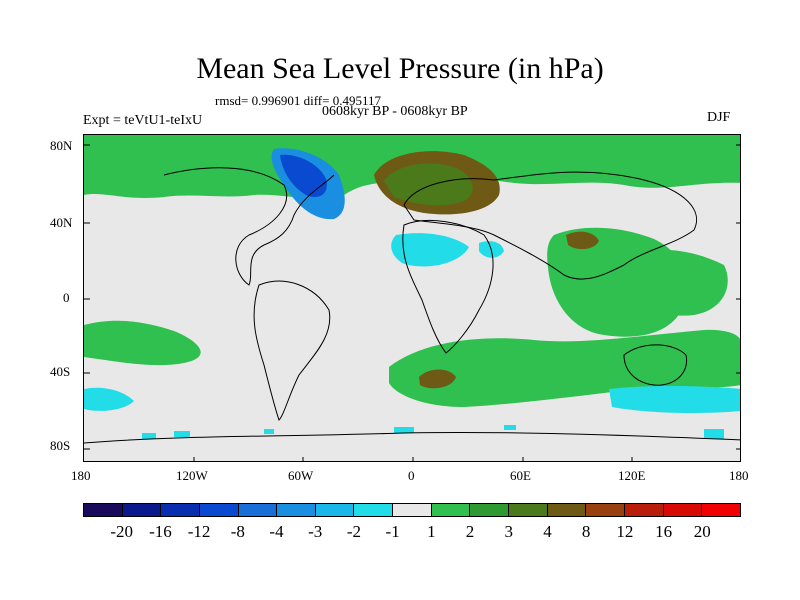 This screenshot has width=800, height=600. I want to click on colorbar-level-label: -1, so click(392, 531).